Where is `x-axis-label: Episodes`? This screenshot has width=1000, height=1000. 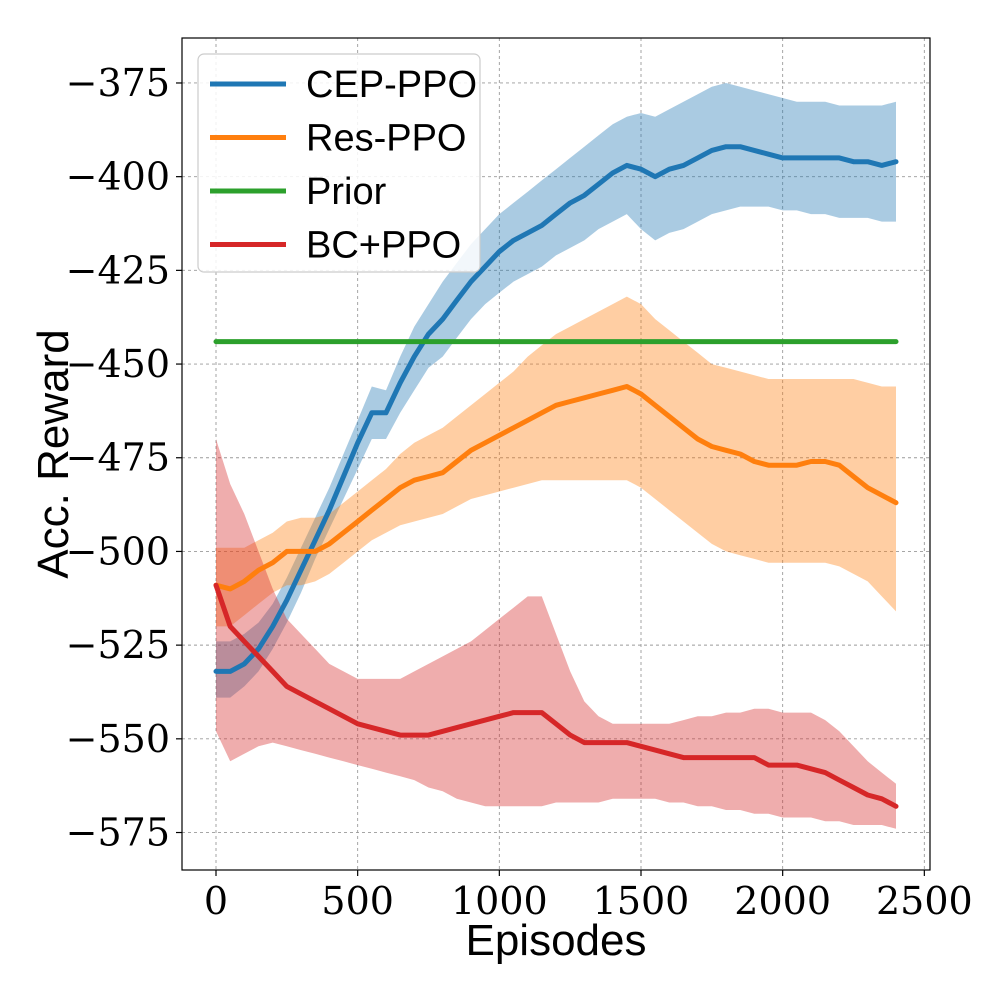
x-axis-label: Episodes is located at coordinates (555, 940).